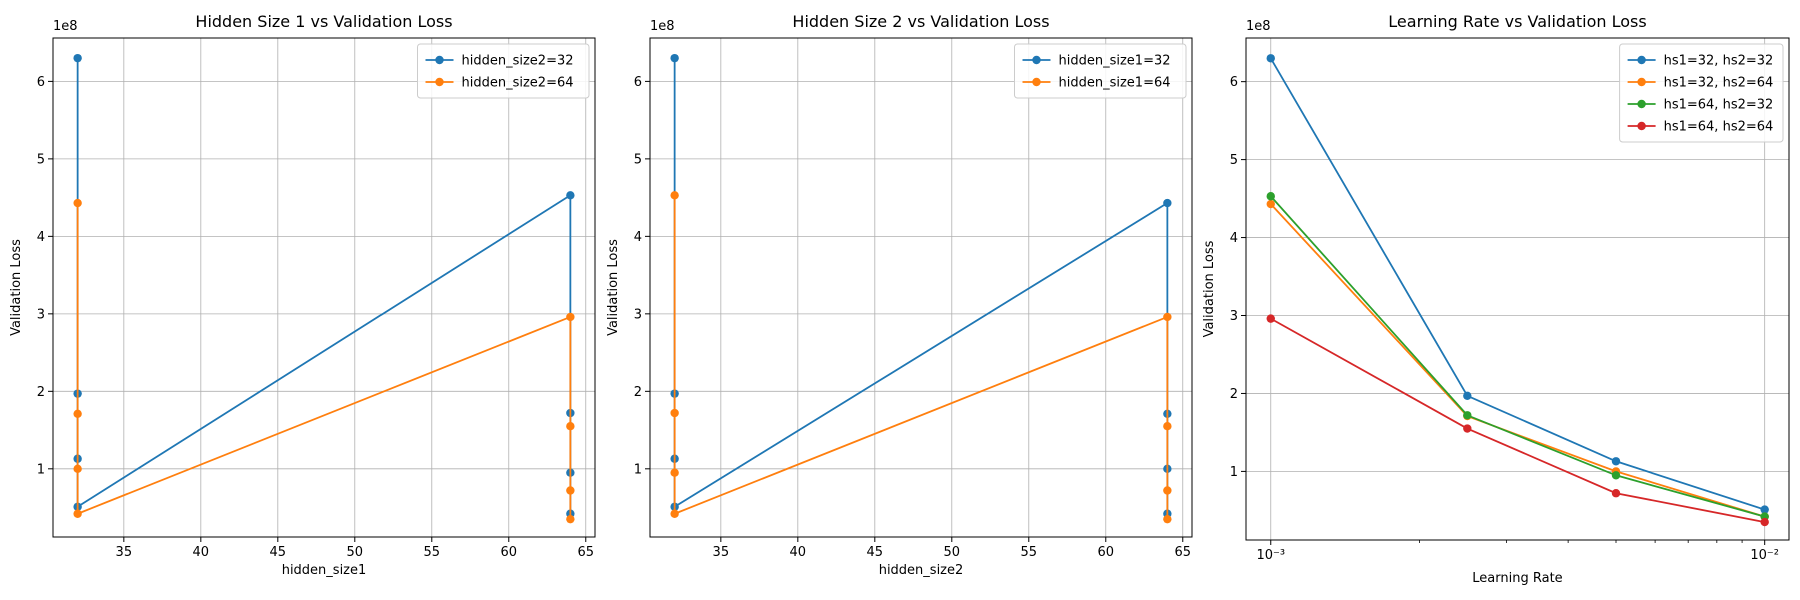  What do you see at coordinates (324, 570) in the screenshot?
I see `x-axis-label: hidden_size1` at bounding box center [324, 570].